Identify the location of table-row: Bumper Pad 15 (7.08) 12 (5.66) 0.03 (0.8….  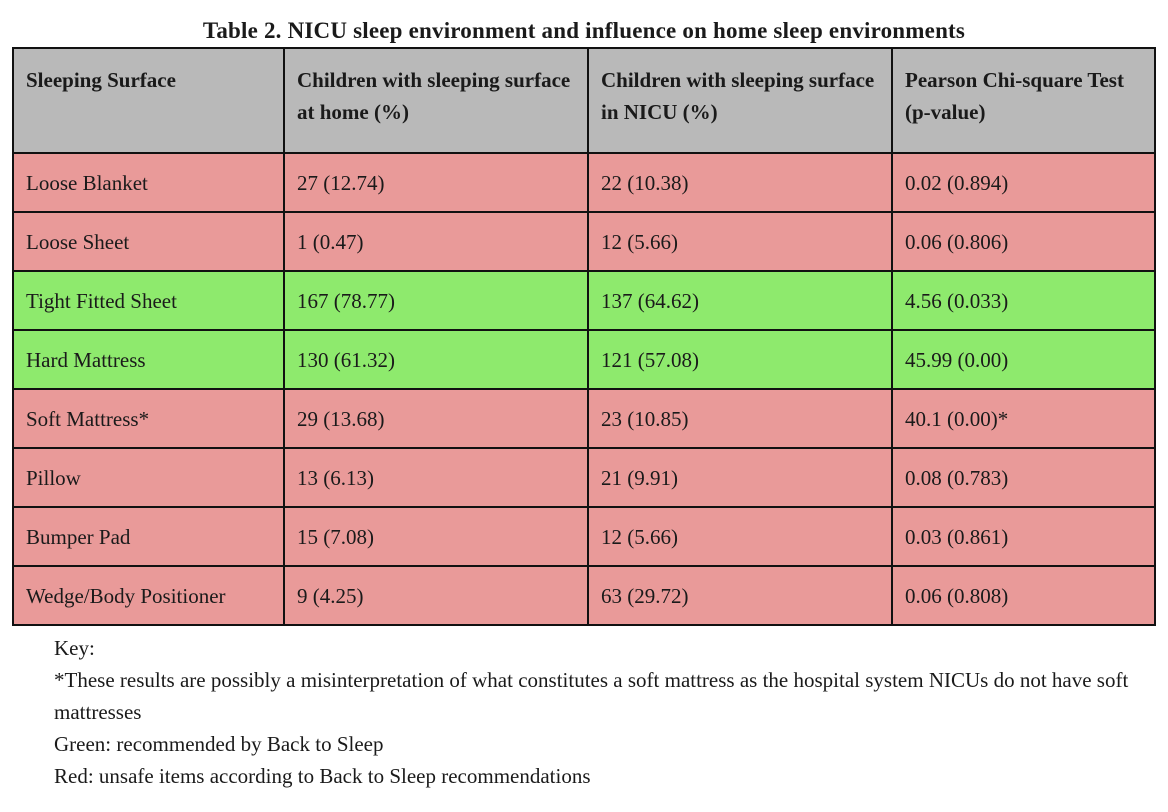
(584, 536).